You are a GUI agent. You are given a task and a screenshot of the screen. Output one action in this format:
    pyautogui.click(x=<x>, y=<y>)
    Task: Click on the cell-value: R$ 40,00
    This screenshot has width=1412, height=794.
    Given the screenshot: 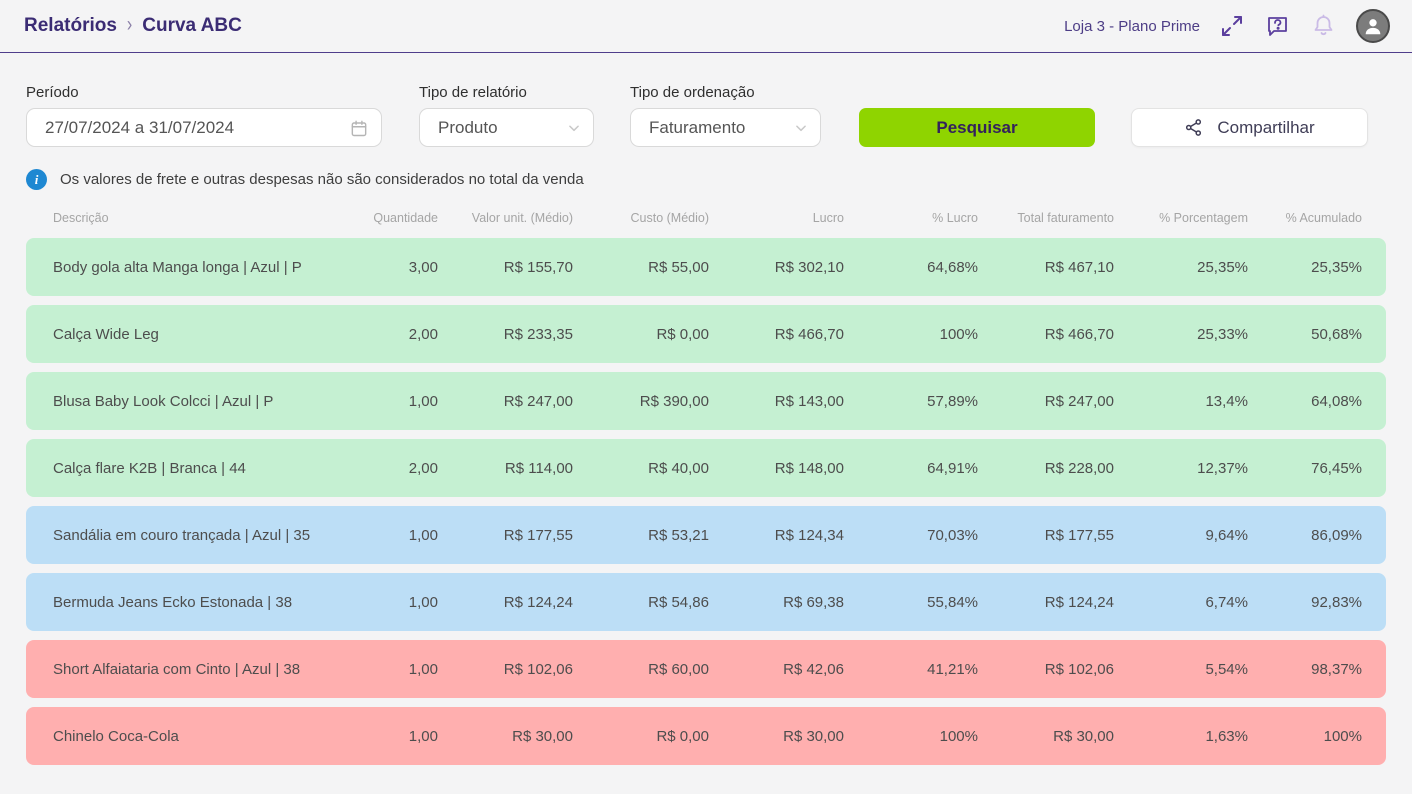 What is the action you would take?
    pyautogui.click(x=678, y=468)
    